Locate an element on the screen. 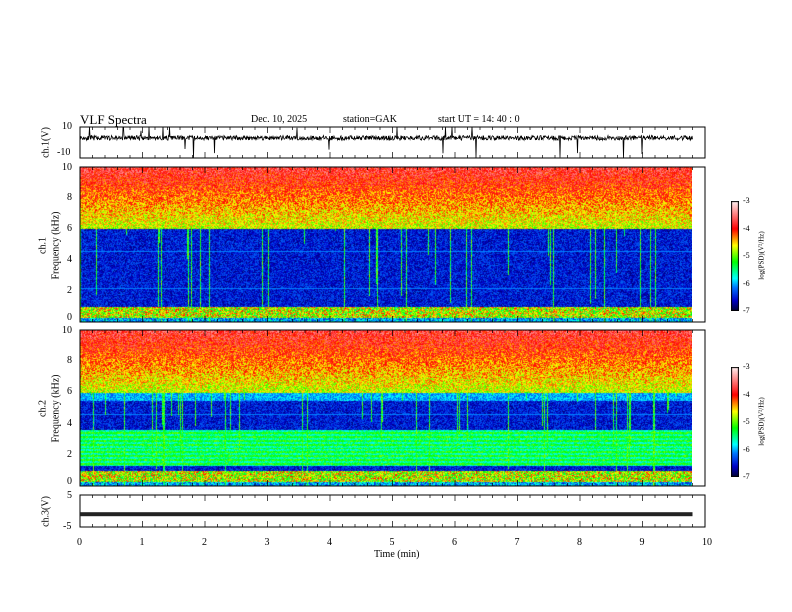 The height and width of the screenshot is (612, 792). ch1-tick-neg10: -10 is located at coordinates (64, 152).